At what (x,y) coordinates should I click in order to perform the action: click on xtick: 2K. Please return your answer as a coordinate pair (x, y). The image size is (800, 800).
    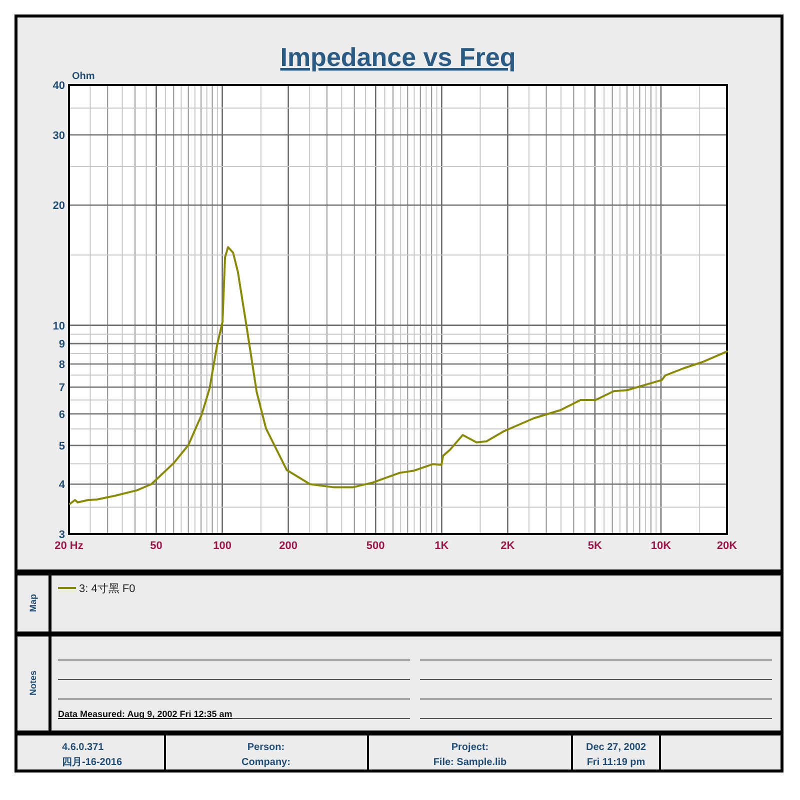
    Looking at the image, I should click on (507, 546).